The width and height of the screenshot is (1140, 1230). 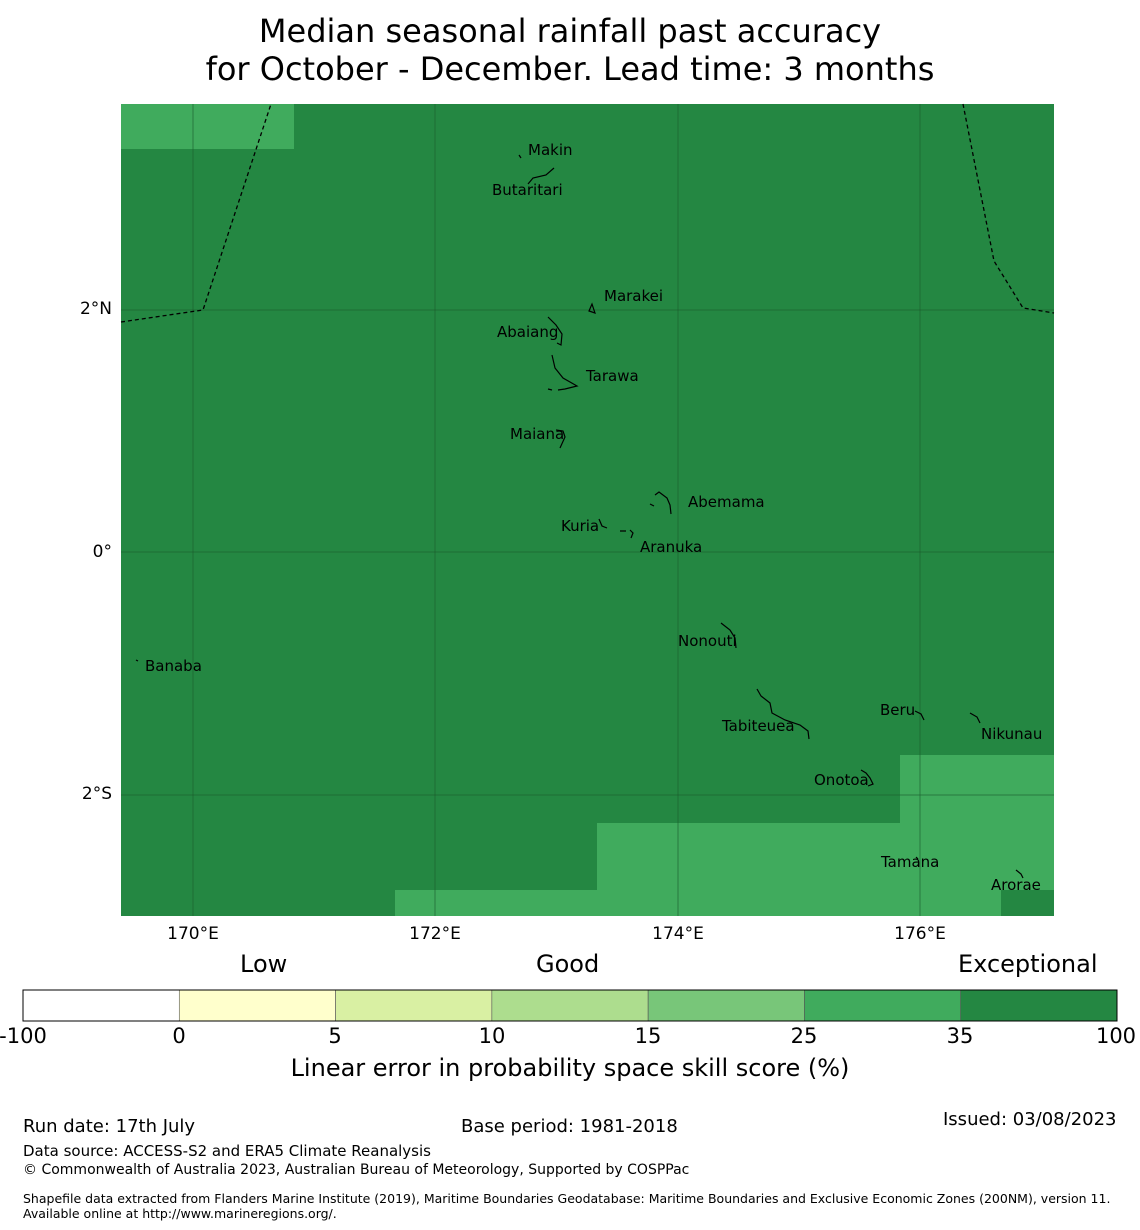 I want to click on island-shape-maiana, so click(x=560, y=439).